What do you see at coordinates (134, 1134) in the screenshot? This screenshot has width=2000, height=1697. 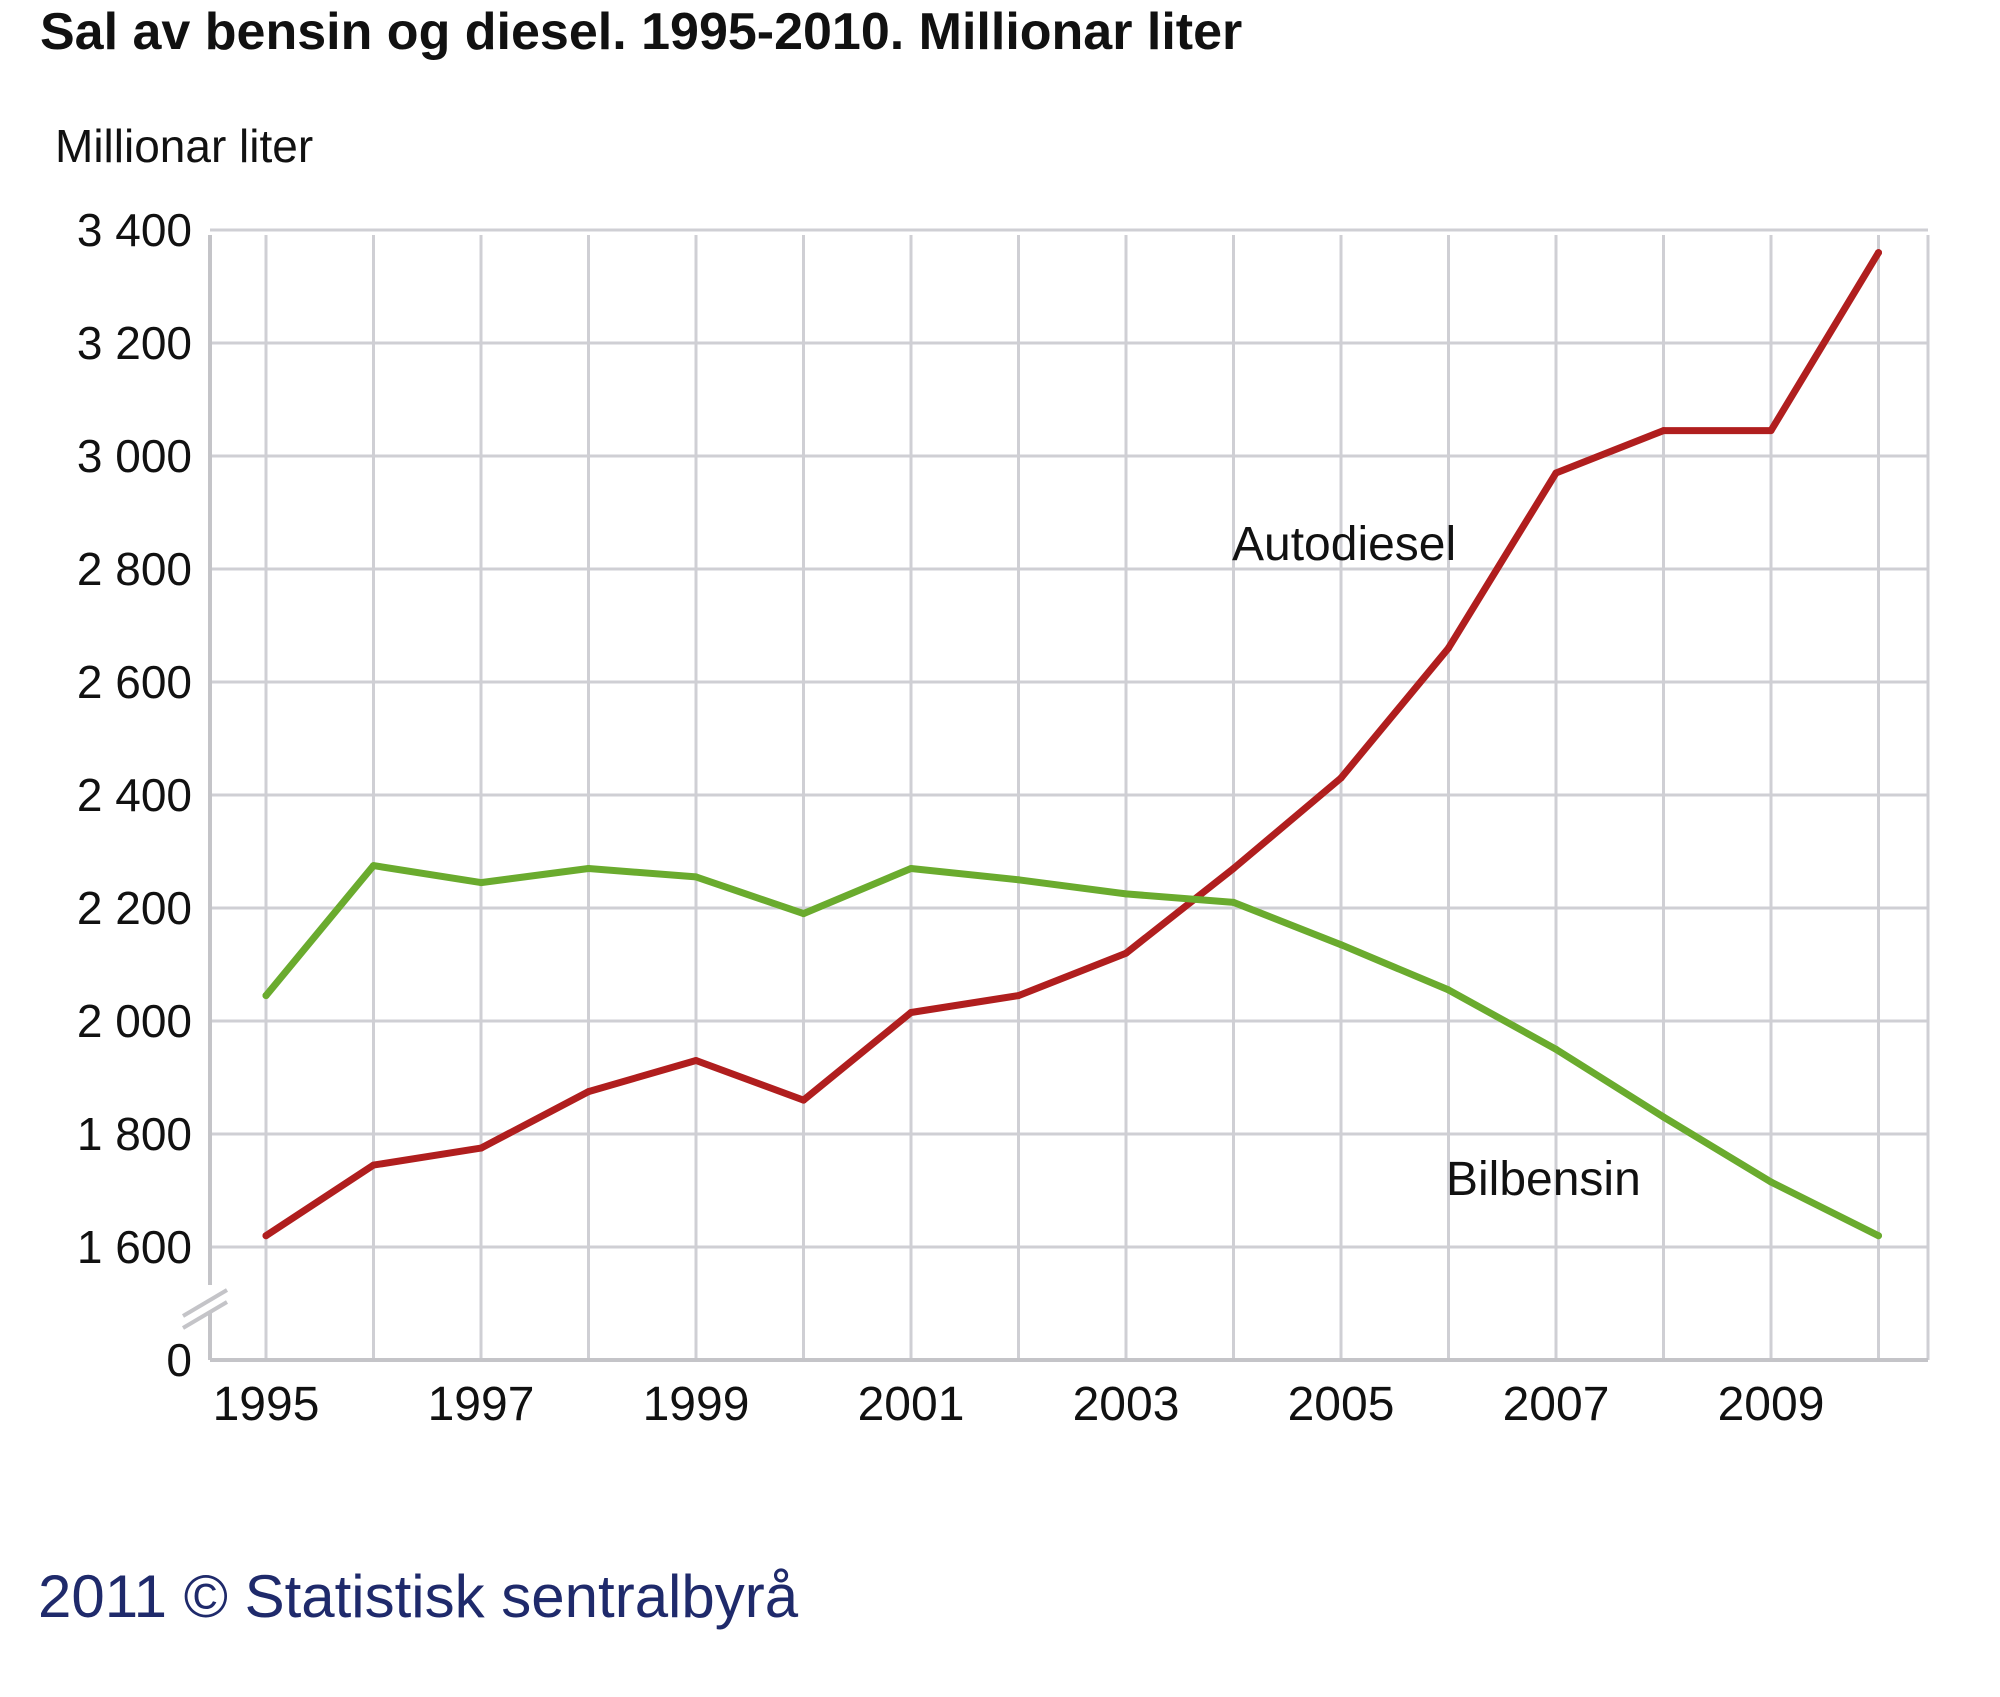 I see `y-tick-label: 1 800` at bounding box center [134, 1134].